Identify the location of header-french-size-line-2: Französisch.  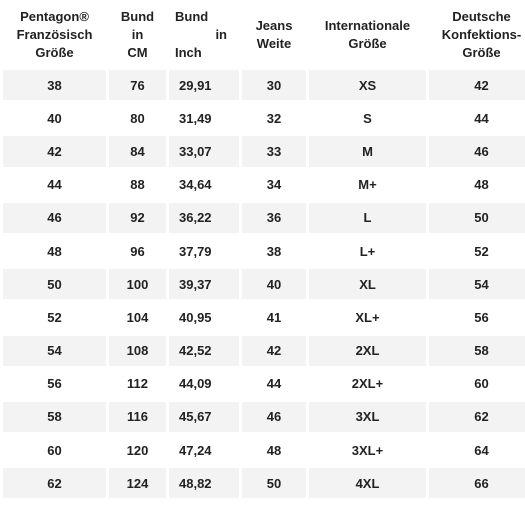
(54, 34).